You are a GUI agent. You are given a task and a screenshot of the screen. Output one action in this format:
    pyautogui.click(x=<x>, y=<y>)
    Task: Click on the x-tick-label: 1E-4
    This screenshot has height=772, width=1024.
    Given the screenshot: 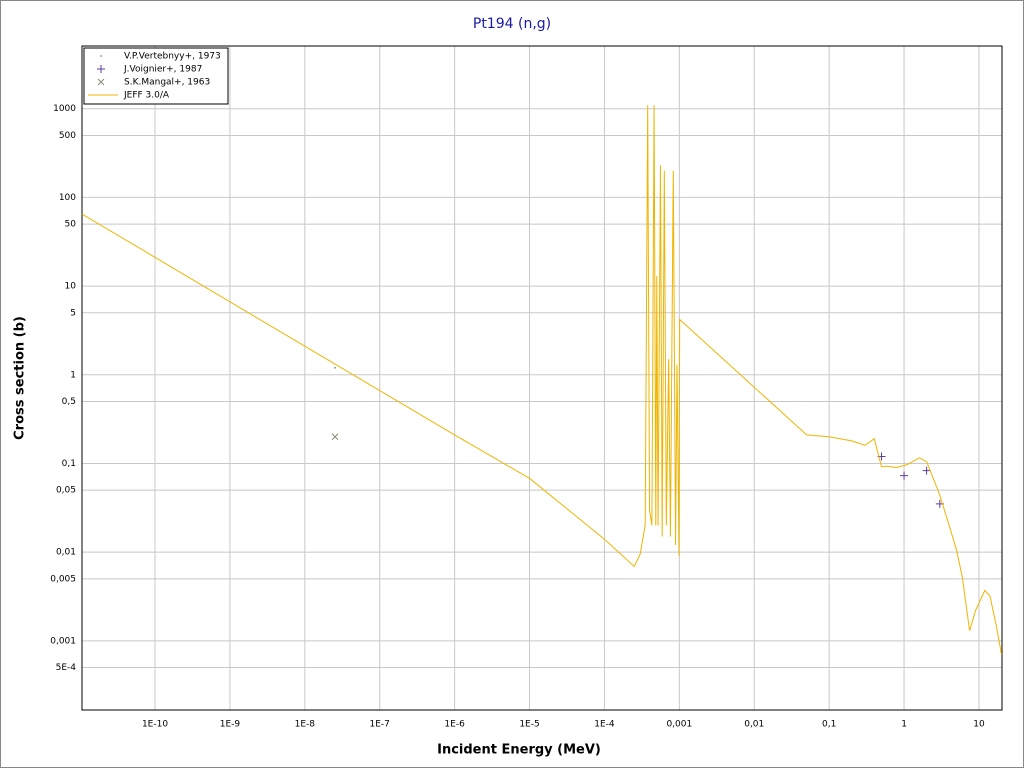 What is the action you would take?
    pyautogui.click(x=604, y=725)
    